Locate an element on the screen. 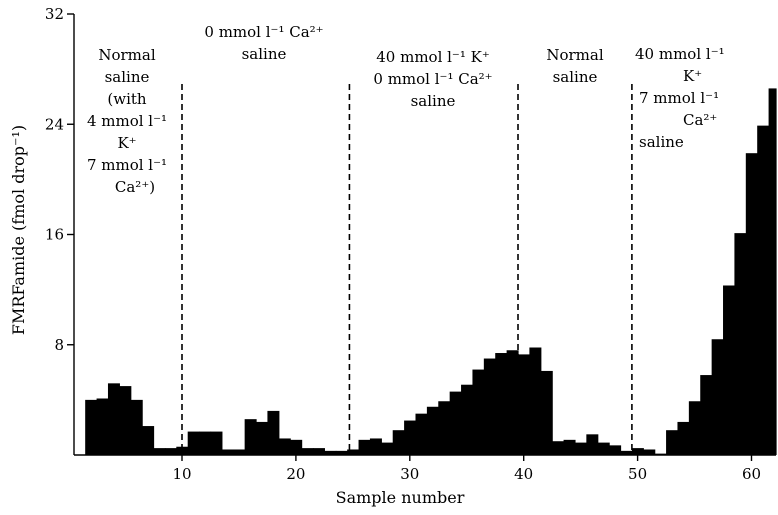  y-tick-label: 16 is located at coordinates (54, 235).